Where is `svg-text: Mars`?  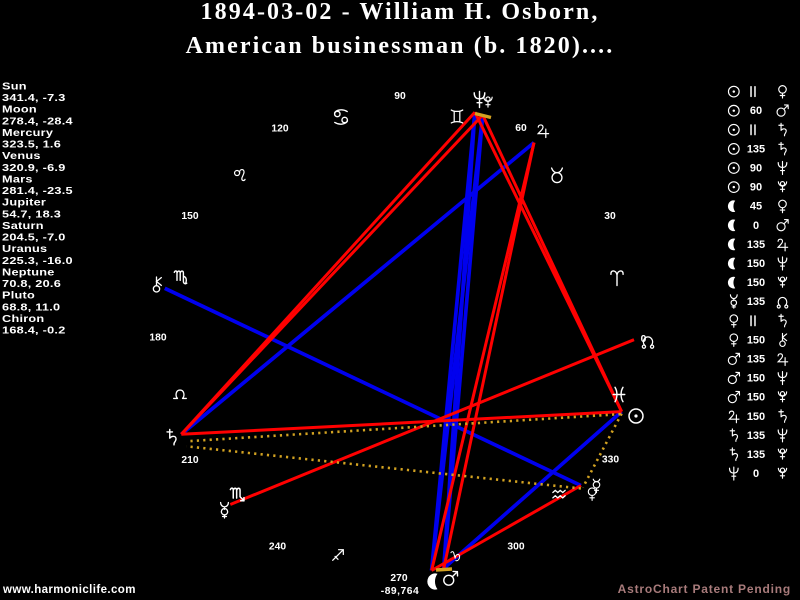
svg-text: Mars is located at coordinates (17, 180).